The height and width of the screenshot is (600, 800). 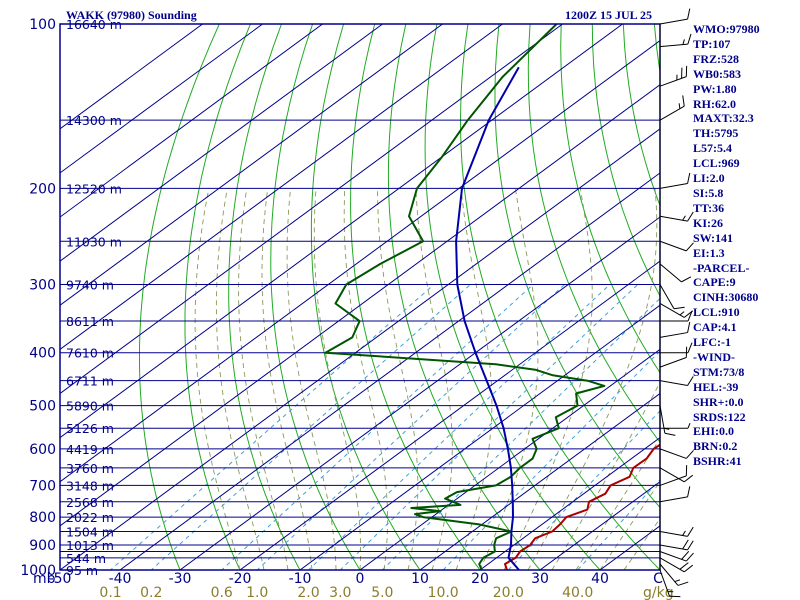 I want to click on index-line: PW:1.80, so click(x=715, y=88).